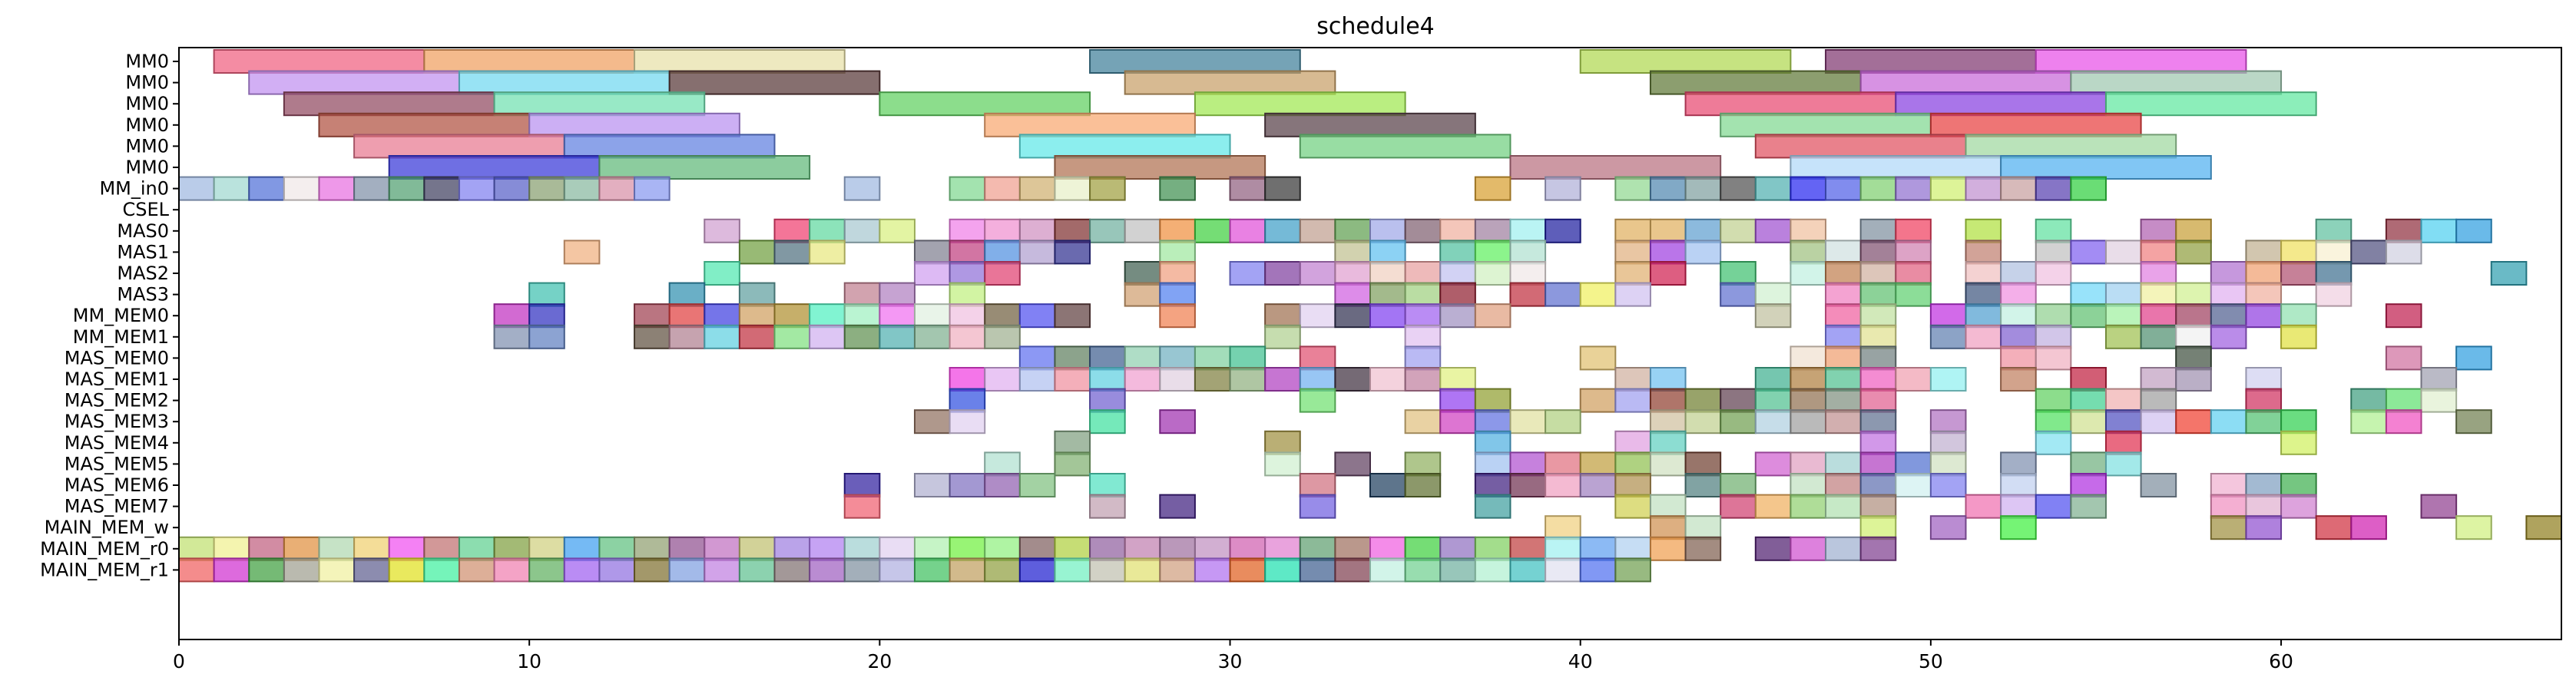  I want to click on y-tick-label: MAS1, so click(143, 252).